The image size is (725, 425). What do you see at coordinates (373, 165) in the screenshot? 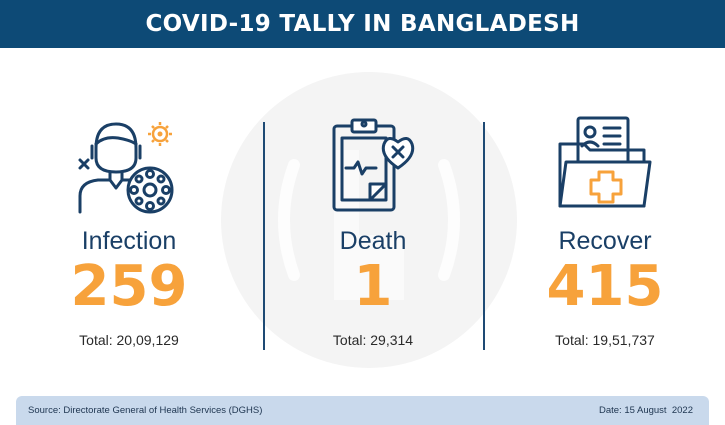
I see `clipboard-heart-icon` at bounding box center [373, 165].